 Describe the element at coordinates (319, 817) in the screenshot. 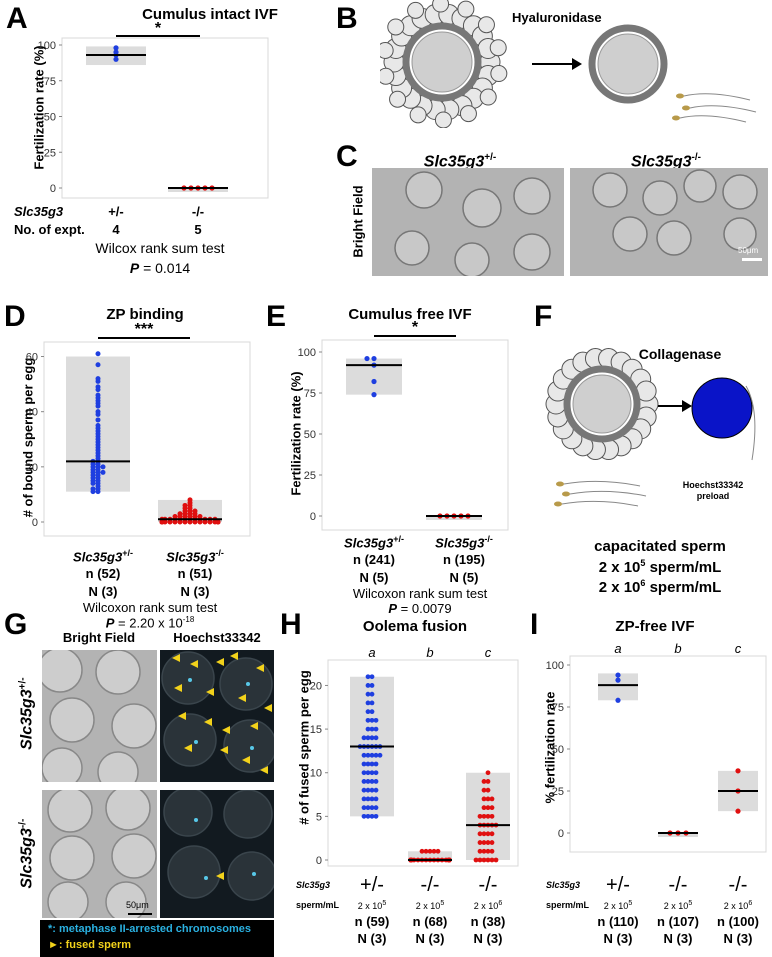

I see `panel-h-ytick-label-1: 5` at that location.